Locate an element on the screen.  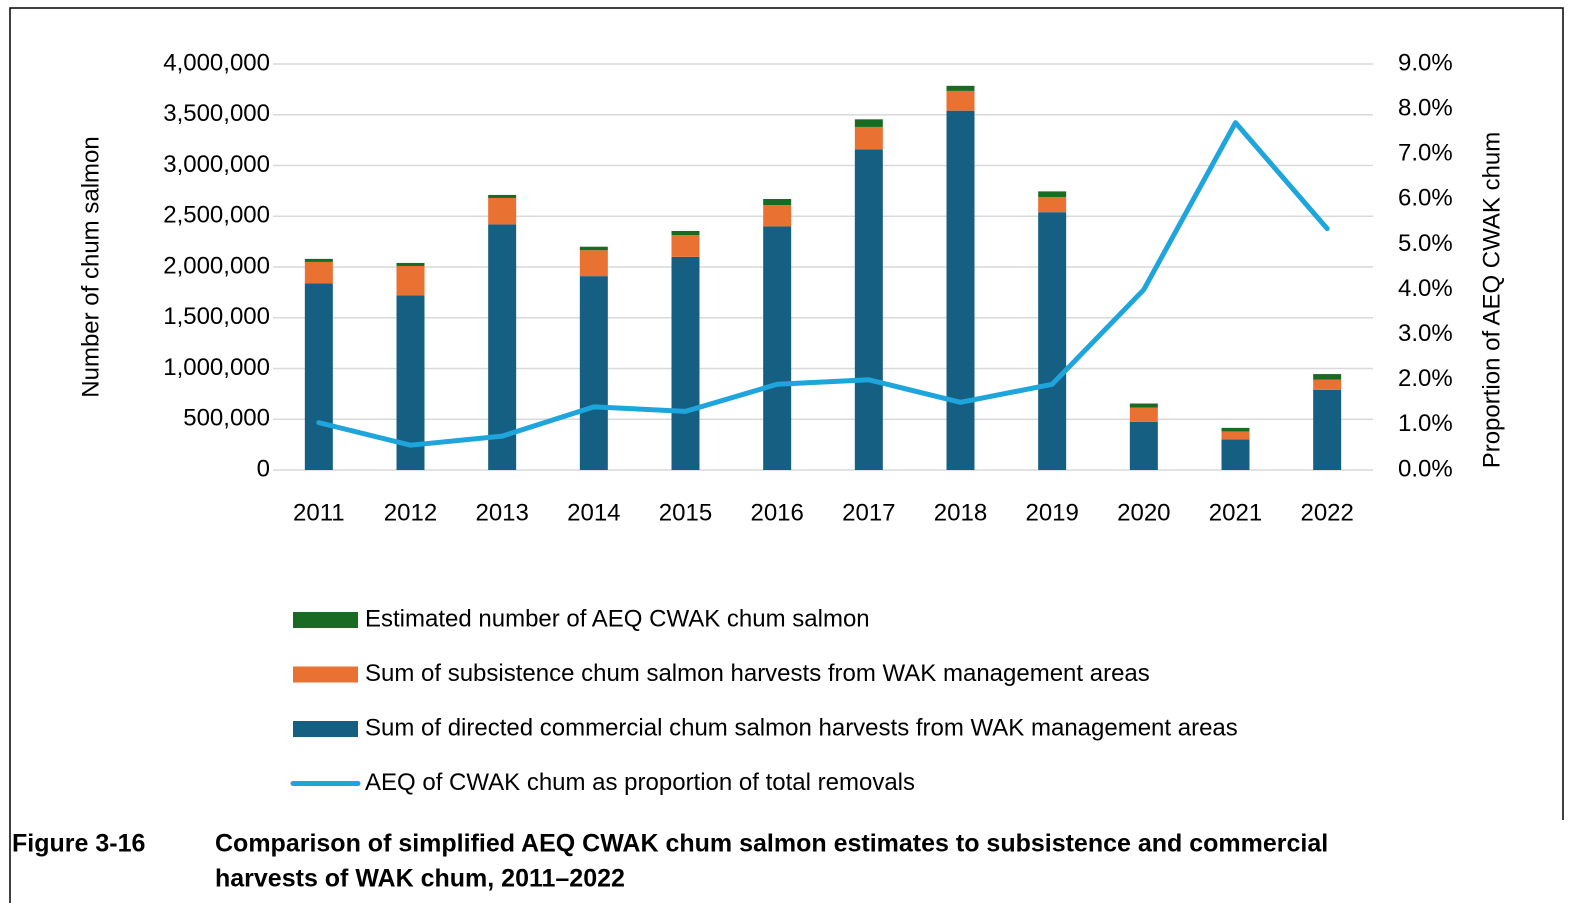
y2-tick-label: 1.0% is located at coordinates (1425, 423).